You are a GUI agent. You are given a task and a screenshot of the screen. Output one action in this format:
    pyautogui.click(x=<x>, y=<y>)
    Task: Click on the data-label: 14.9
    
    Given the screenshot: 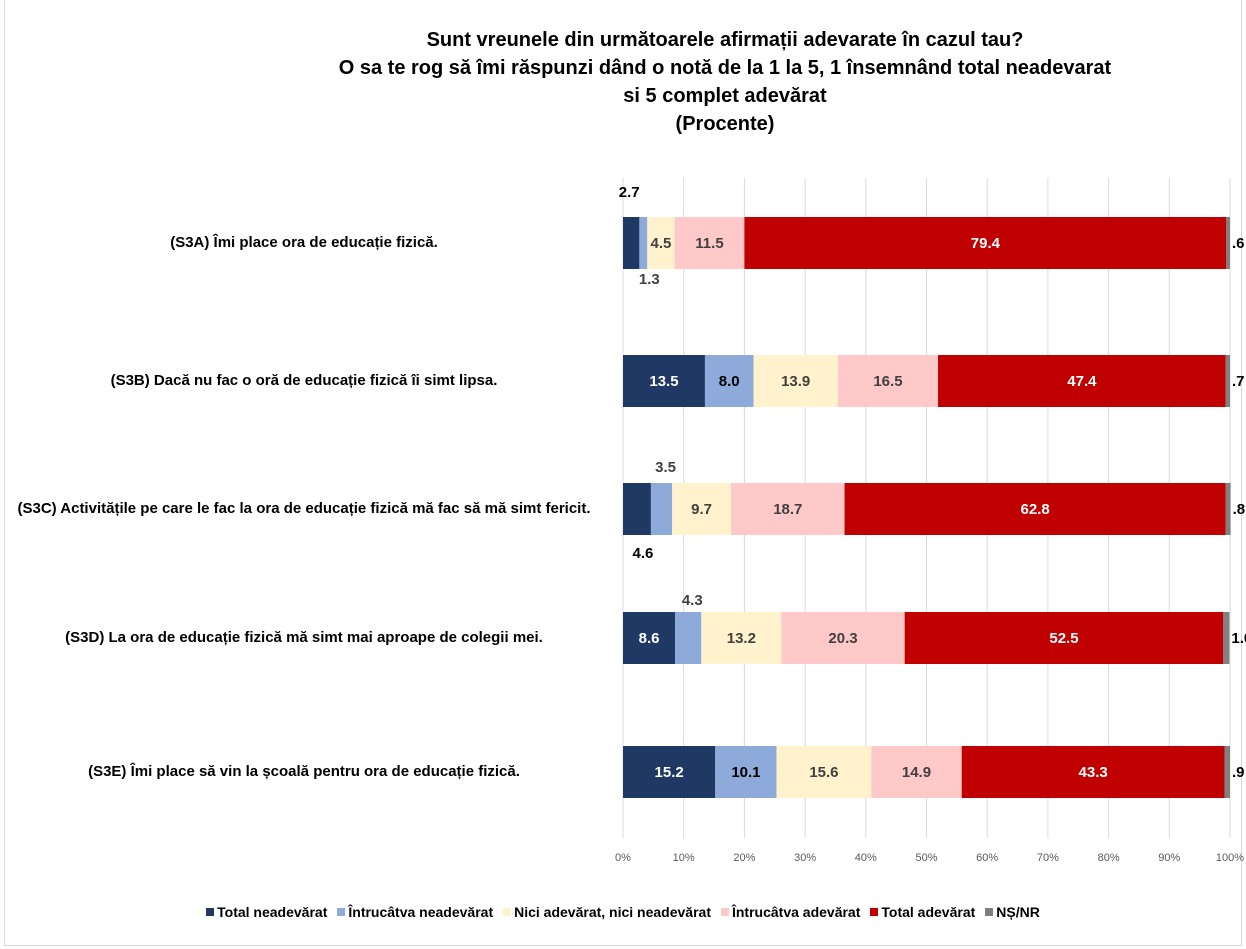 What is the action you would take?
    pyautogui.click(x=916, y=772)
    